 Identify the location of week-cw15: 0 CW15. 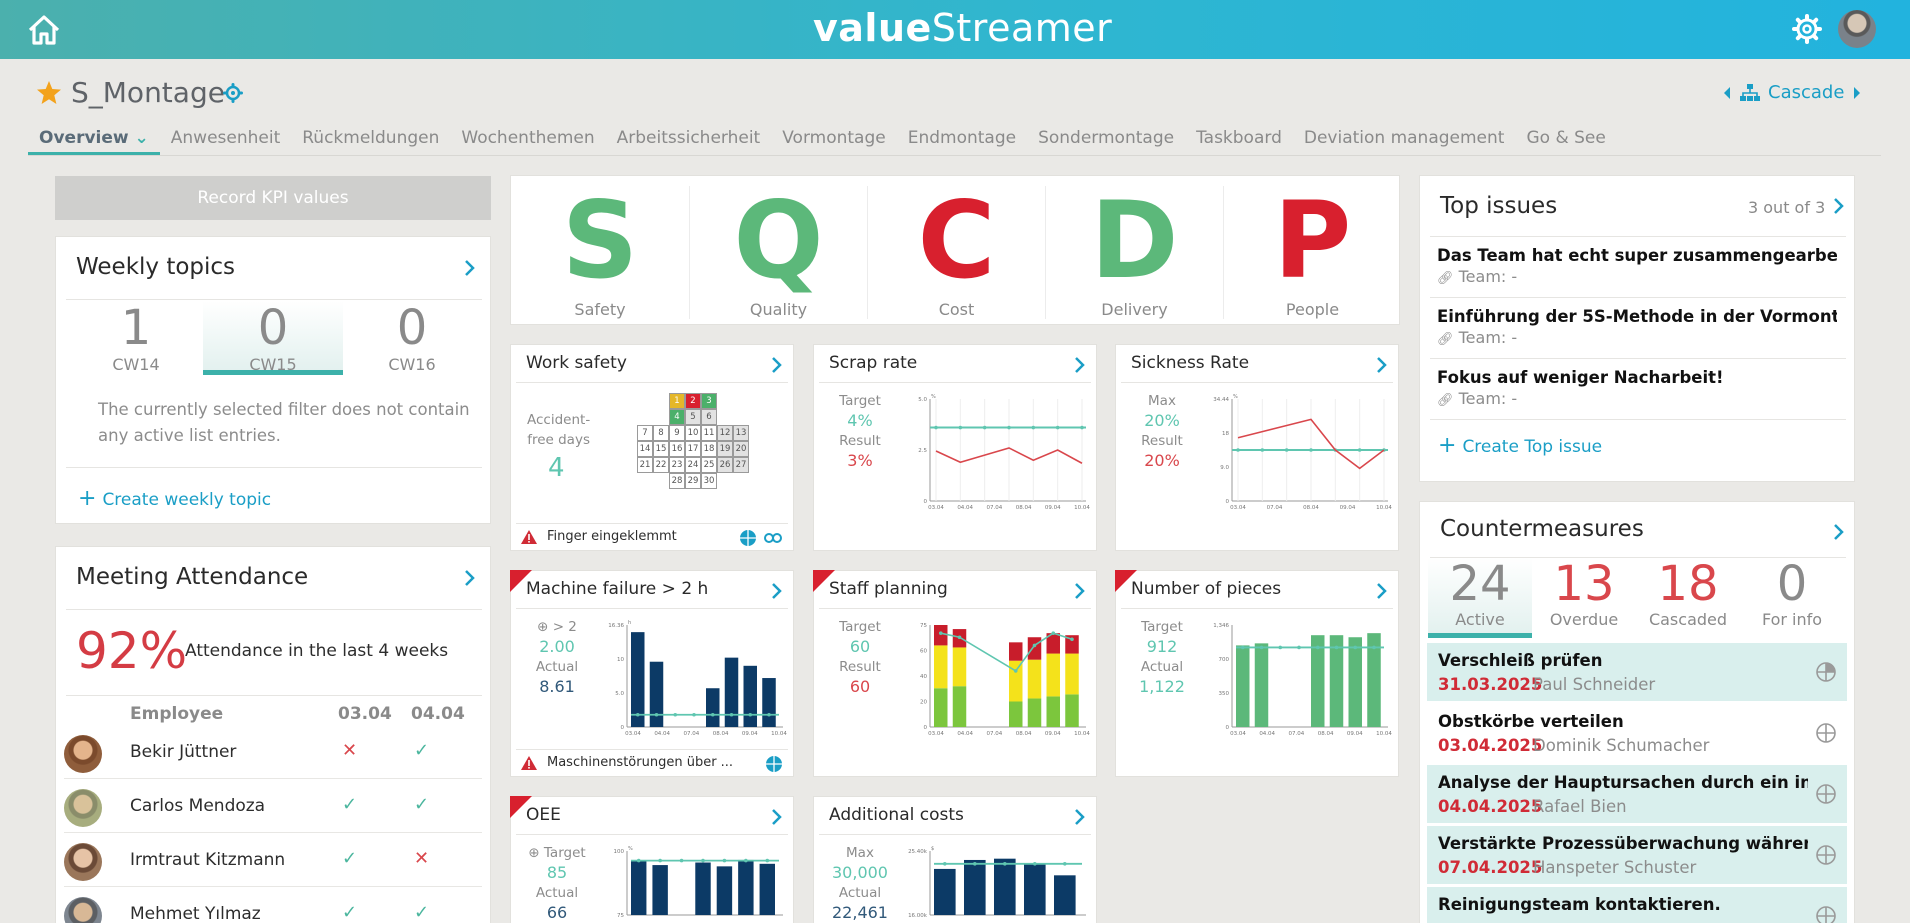
(273, 338).